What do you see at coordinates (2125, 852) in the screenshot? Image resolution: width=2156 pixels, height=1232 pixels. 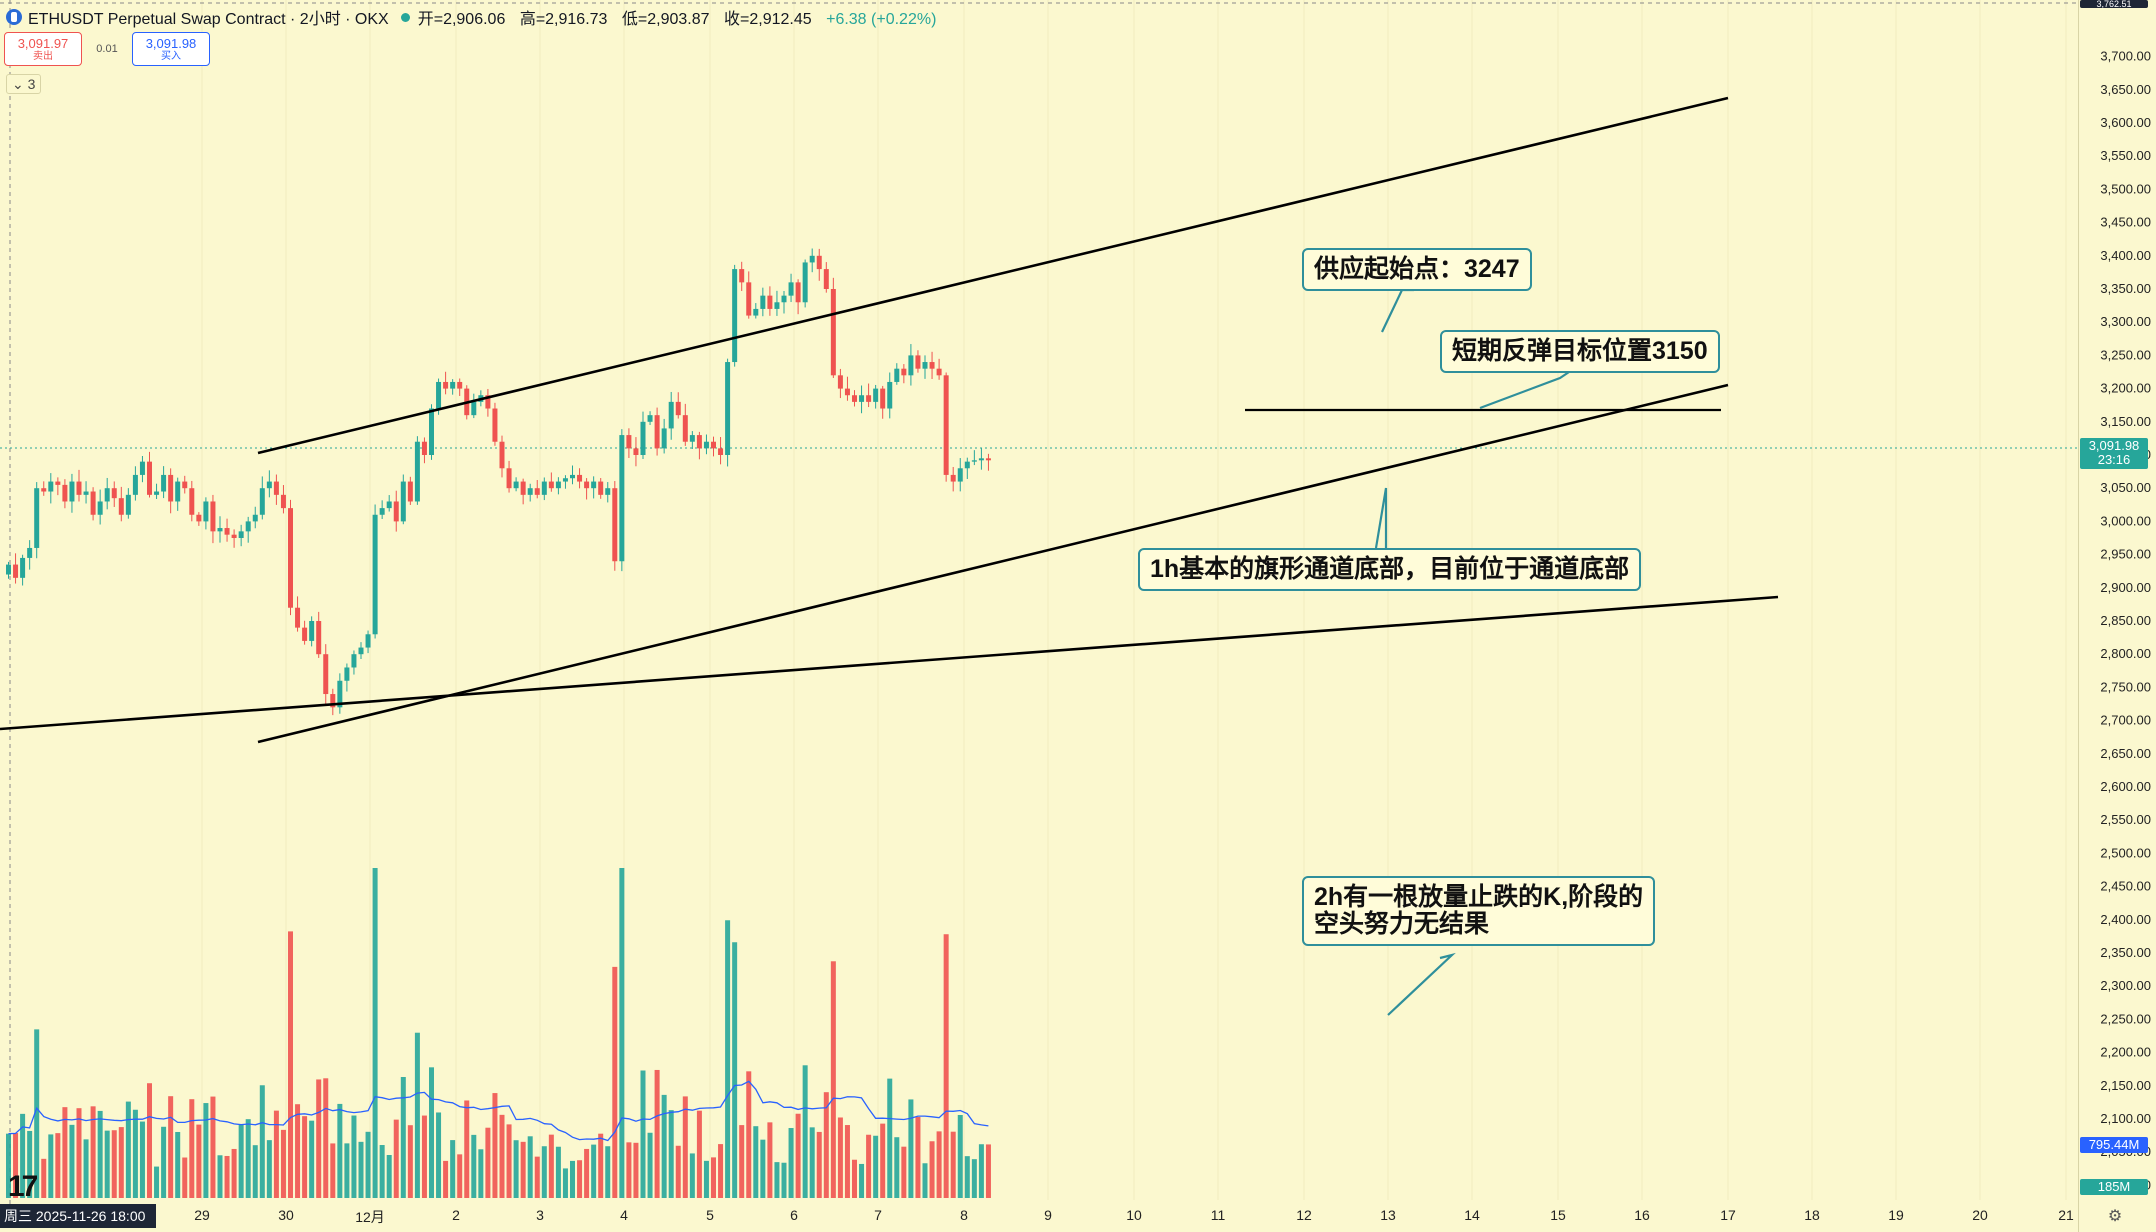 I see `price-tick-label: 2,500.00` at bounding box center [2125, 852].